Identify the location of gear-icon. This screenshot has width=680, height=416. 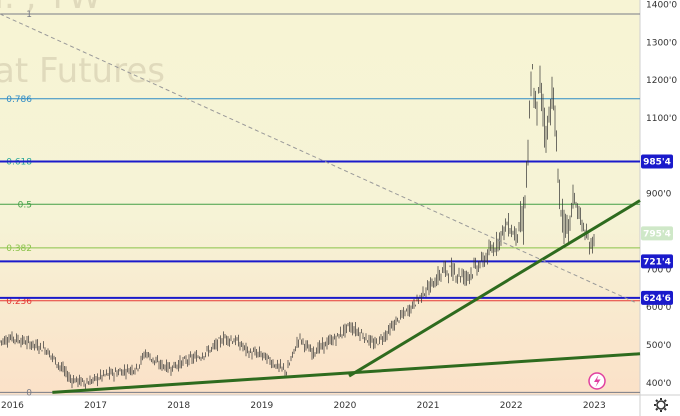
(661, 405).